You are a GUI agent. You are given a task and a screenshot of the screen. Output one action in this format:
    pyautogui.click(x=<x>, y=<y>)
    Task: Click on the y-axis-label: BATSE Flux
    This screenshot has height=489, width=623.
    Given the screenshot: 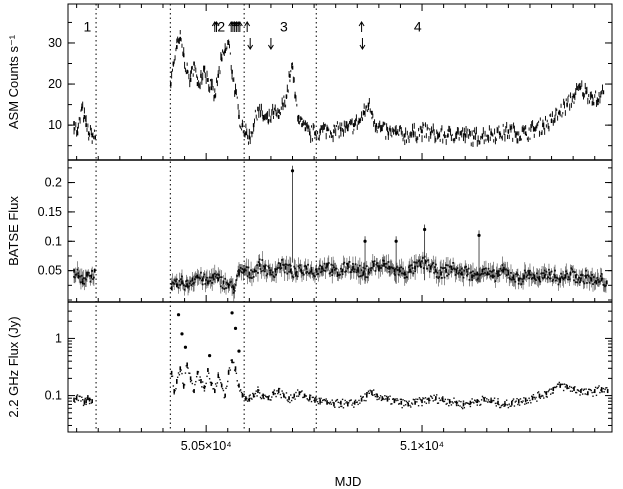 What is the action you would take?
    pyautogui.click(x=13, y=231)
    